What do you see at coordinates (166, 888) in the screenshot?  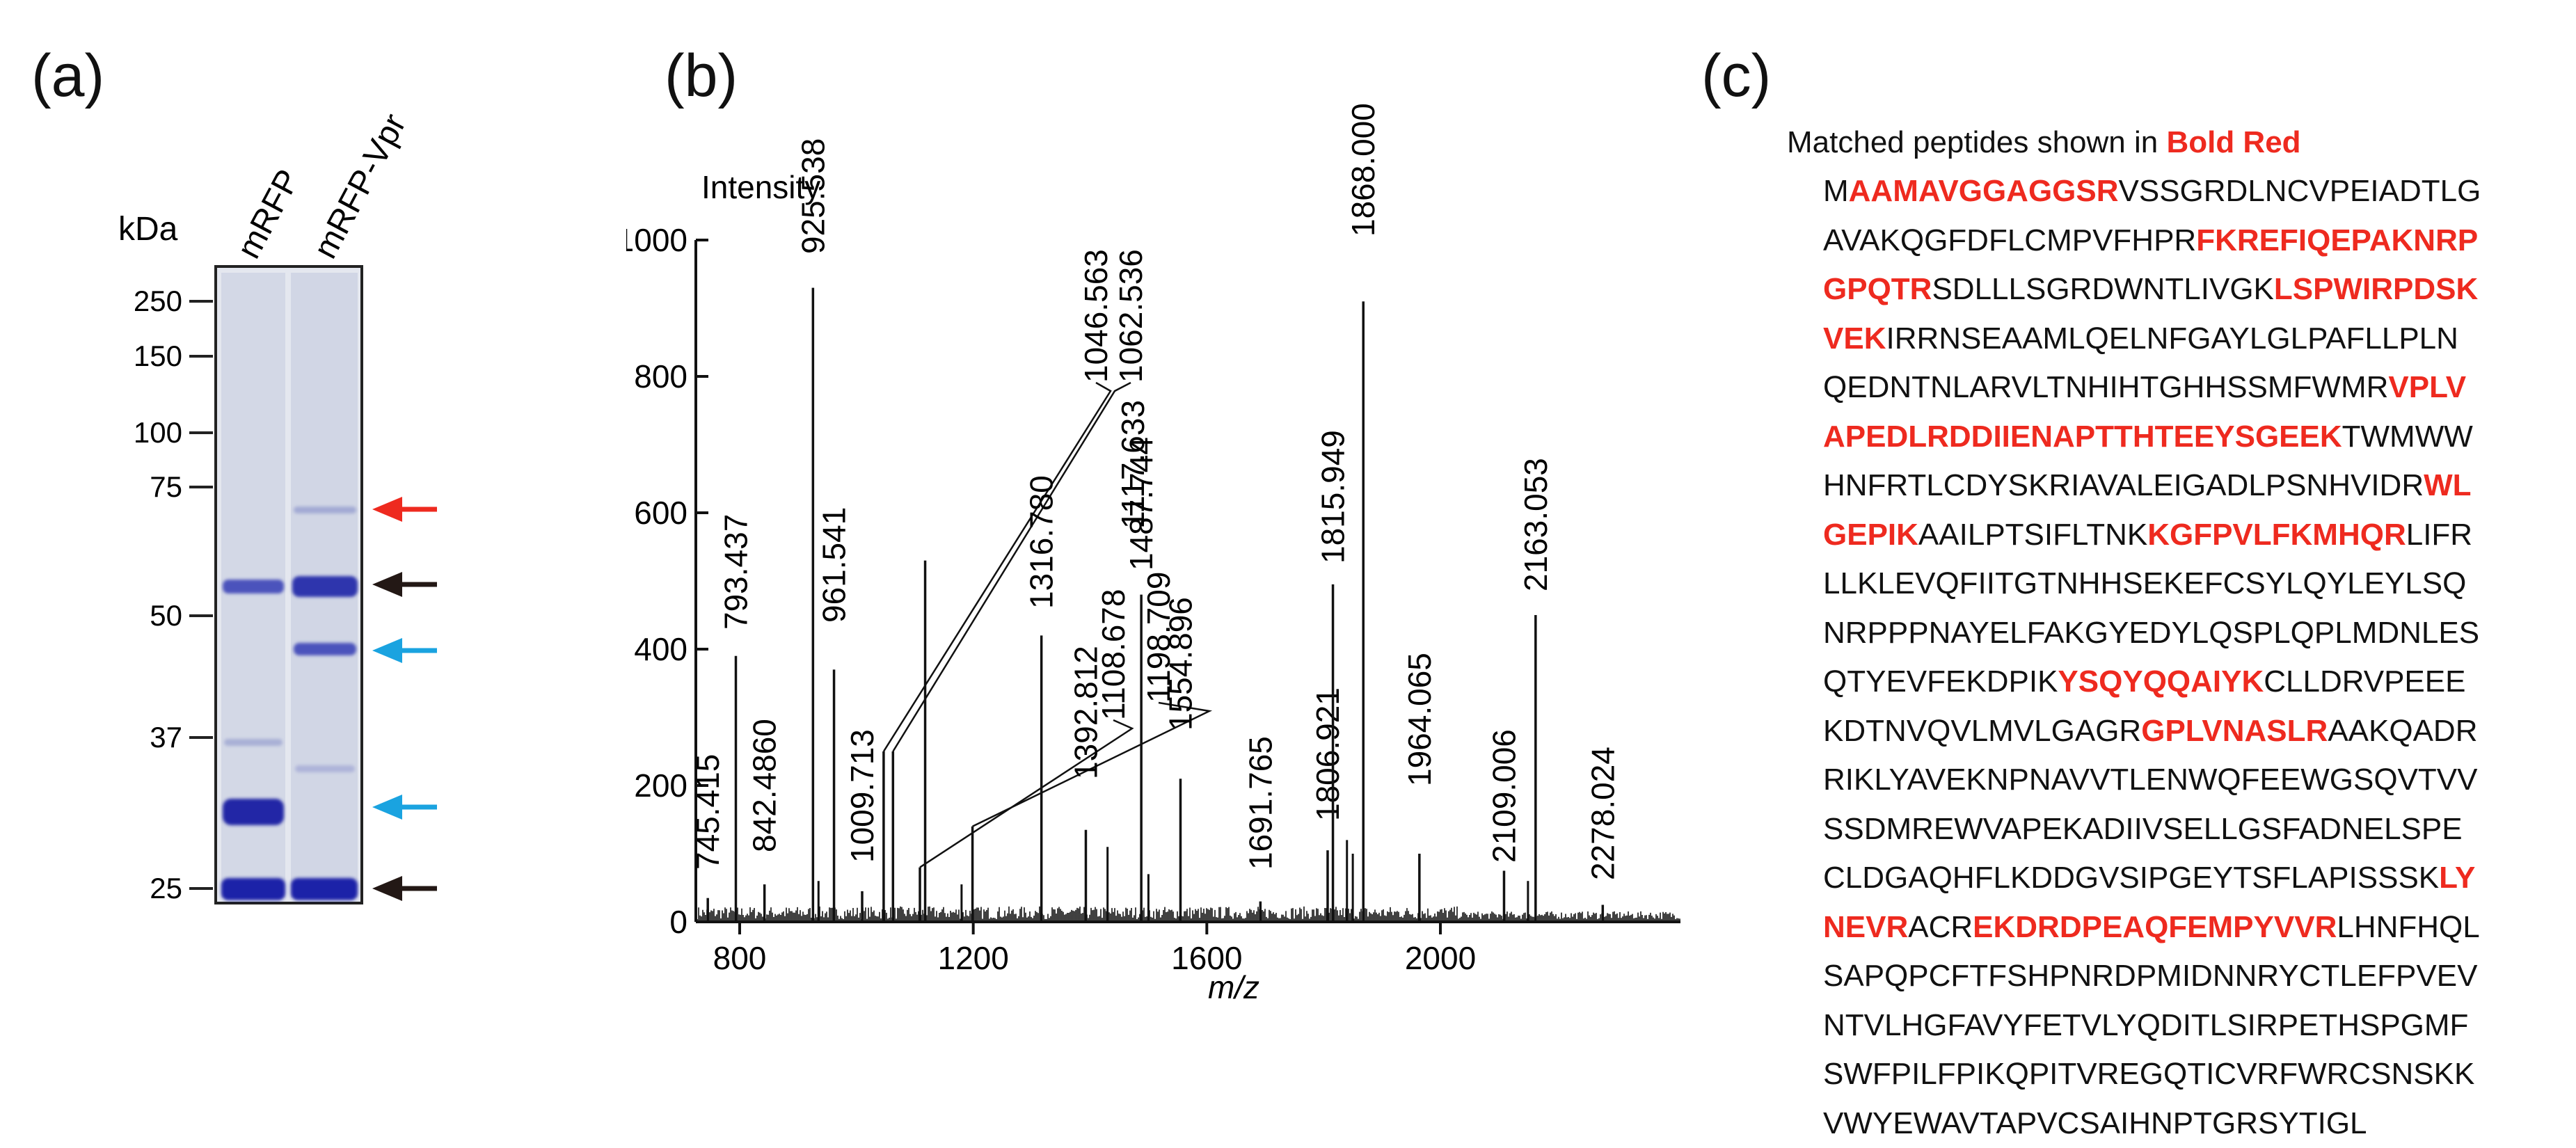 I see `svg-text: 25` at bounding box center [166, 888].